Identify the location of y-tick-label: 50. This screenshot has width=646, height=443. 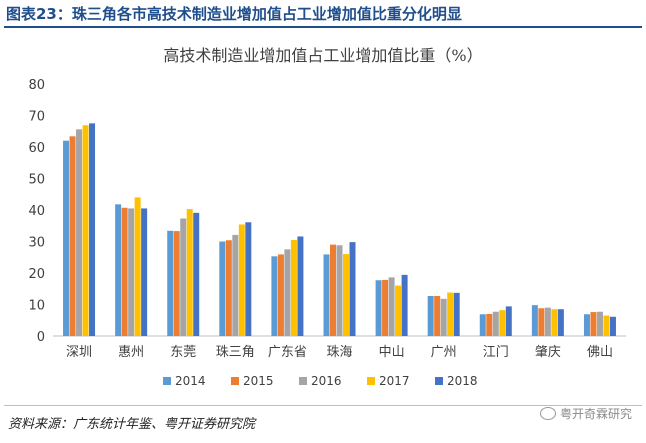
(36, 180).